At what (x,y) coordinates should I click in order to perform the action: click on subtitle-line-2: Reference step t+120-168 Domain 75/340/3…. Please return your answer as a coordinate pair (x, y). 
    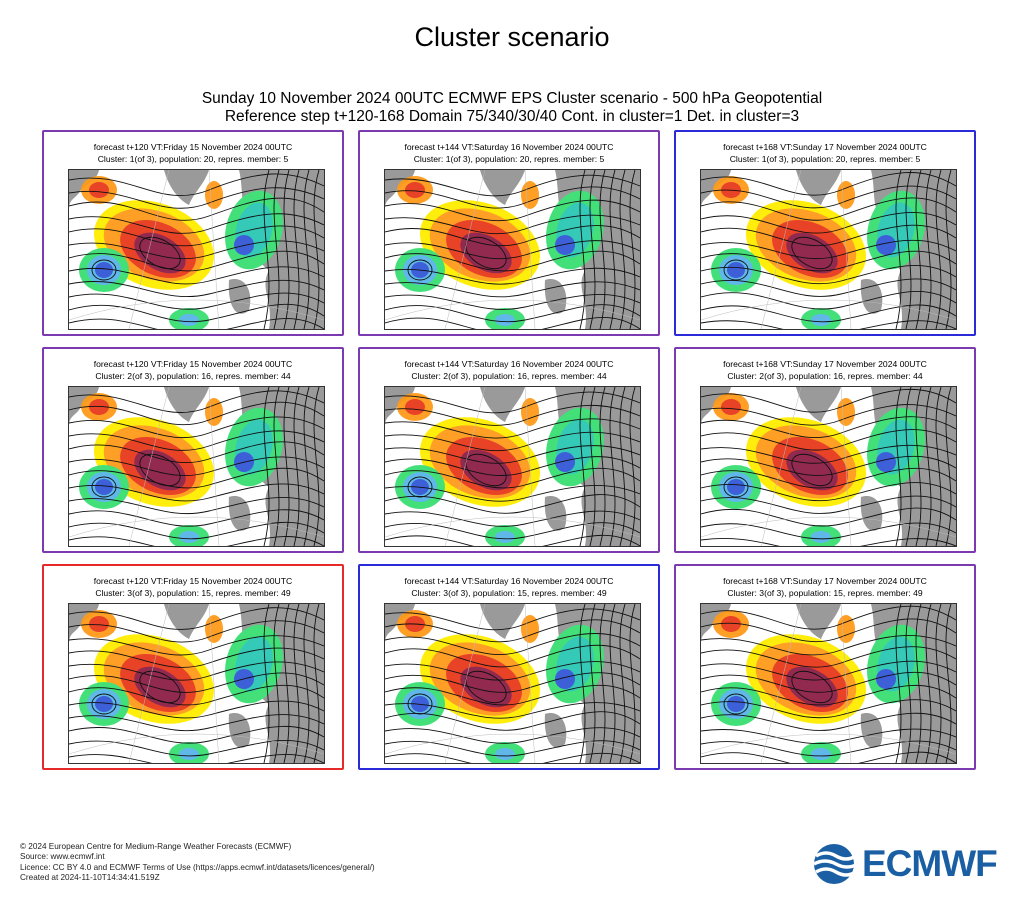
    Looking at the image, I should click on (512, 116).